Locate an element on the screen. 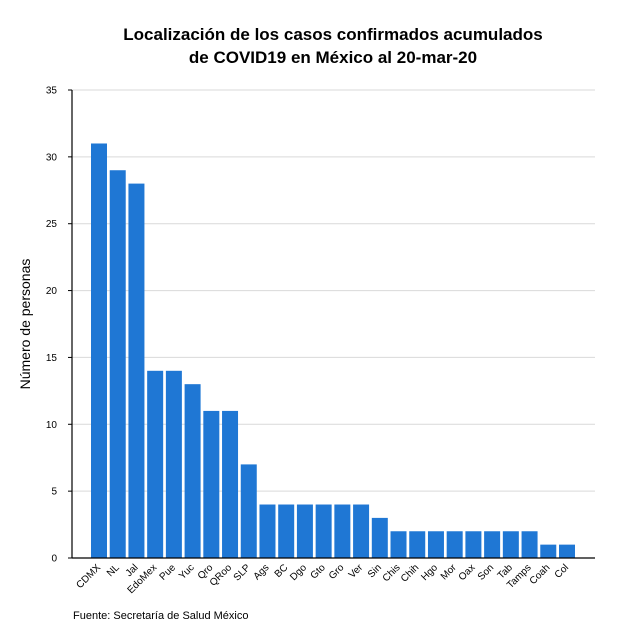 The height and width of the screenshot is (641, 621). bar-Pue is located at coordinates (173, 464).